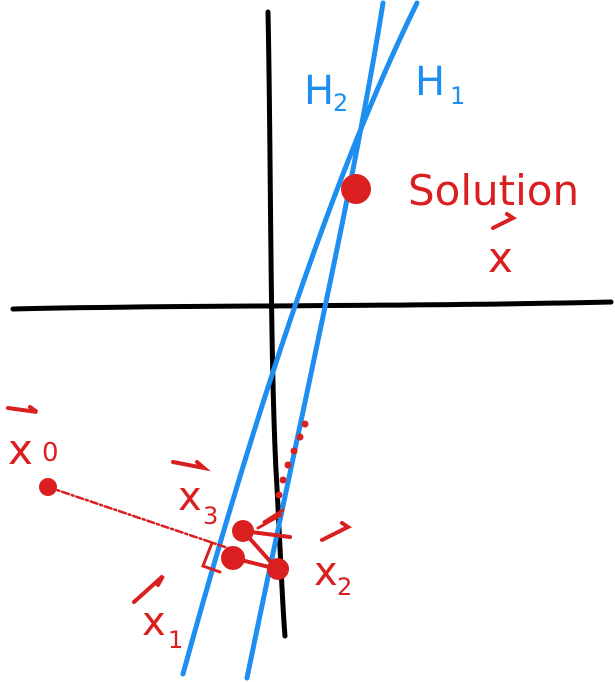  Describe the element at coordinates (312, 305) in the screenshot. I see `x-axis` at that location.